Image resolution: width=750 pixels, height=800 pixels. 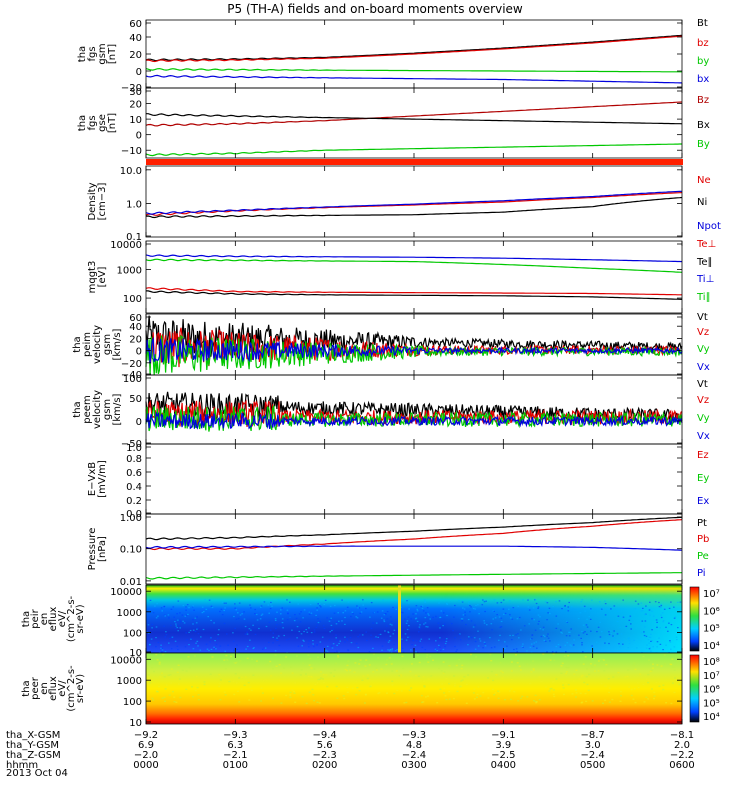 I want to click on xaxis-row-label: hhmm, so click(x=22, y=765).